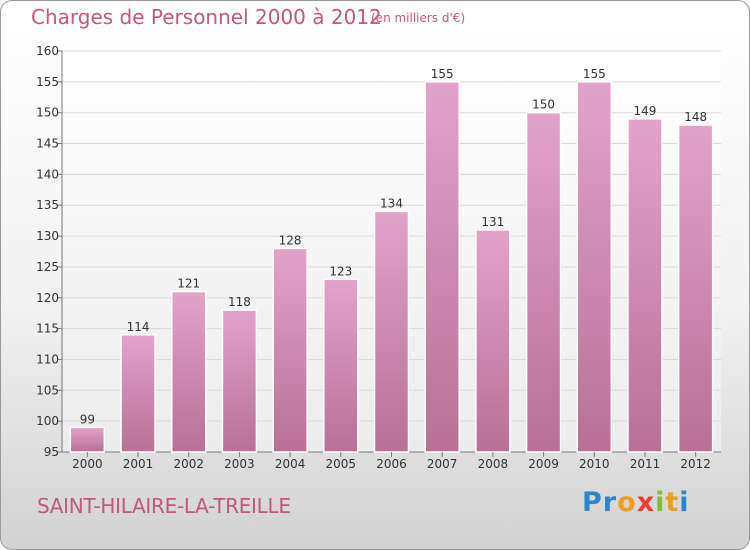 The image size is (750, 550). I want to click on place-name: SAINT-HILAIRE-LA-TREILLE, so click(164, 506).